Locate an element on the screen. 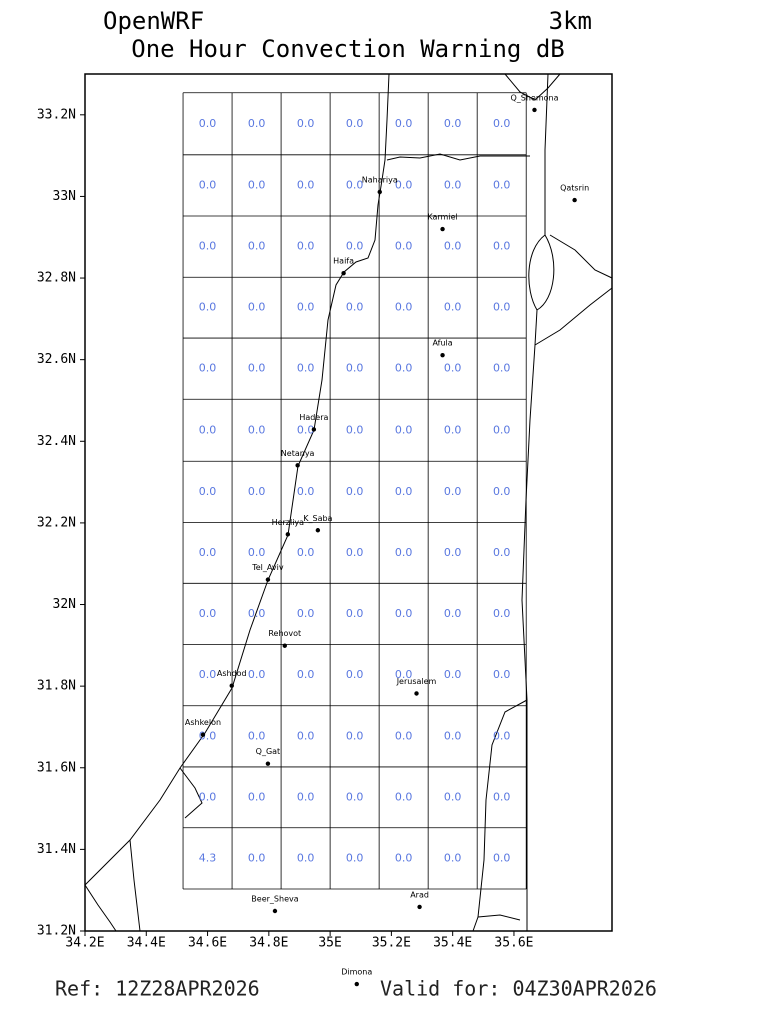 This screenshot has width=768, height=1024. lake is located at coordinates (541, 272).